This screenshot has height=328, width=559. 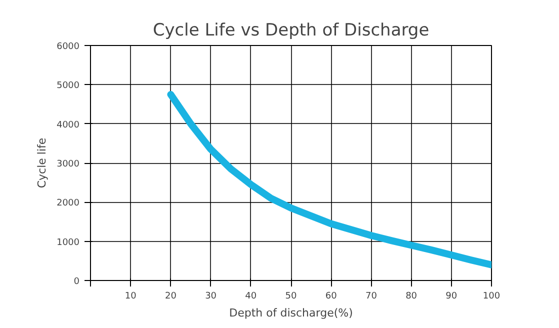 I want to click on x-tick-label: 100, so click(x=491, y=297).